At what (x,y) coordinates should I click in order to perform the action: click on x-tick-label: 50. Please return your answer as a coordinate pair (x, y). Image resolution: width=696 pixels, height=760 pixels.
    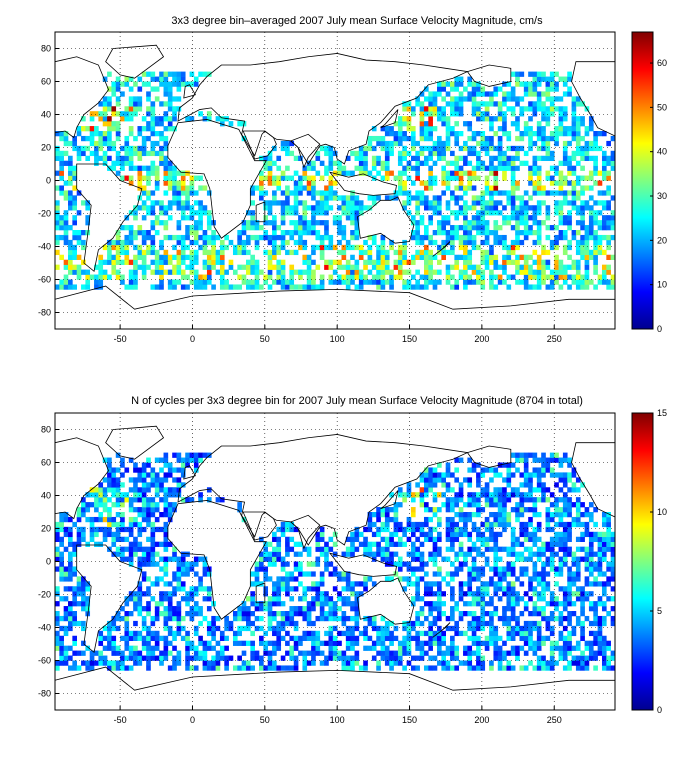
    Looking at the image, I should click on (265, 339).